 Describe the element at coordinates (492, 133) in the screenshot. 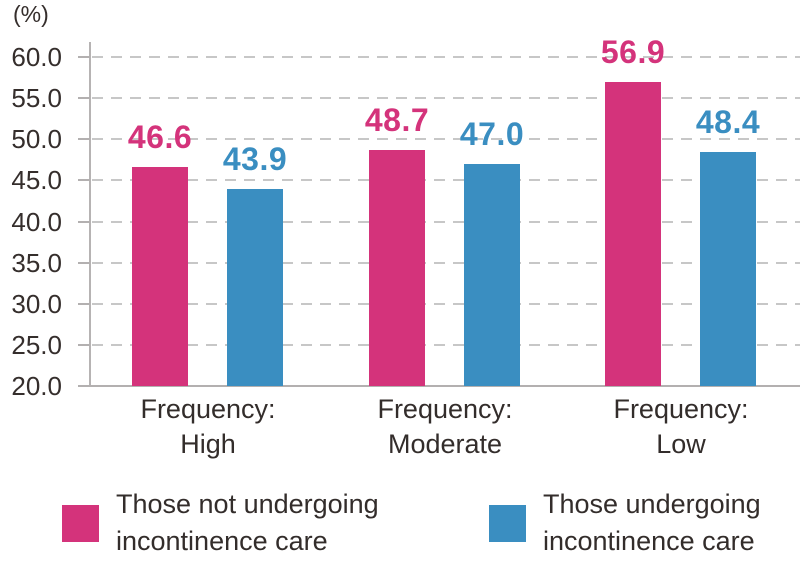

I see `value-label-series1-group1: 47.0` at that location.